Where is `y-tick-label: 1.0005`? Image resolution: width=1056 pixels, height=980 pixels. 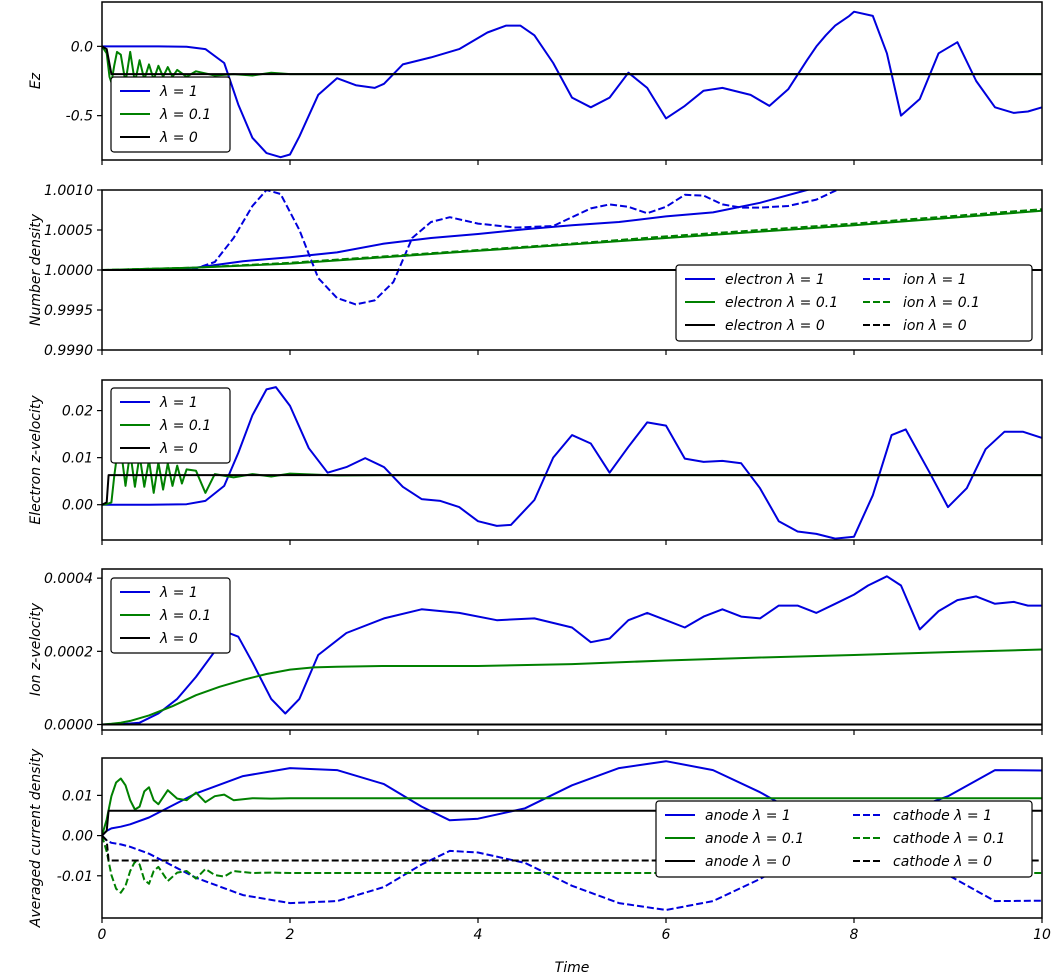 y-tick-label: 1.0005 is located at coordinates (68, 231).